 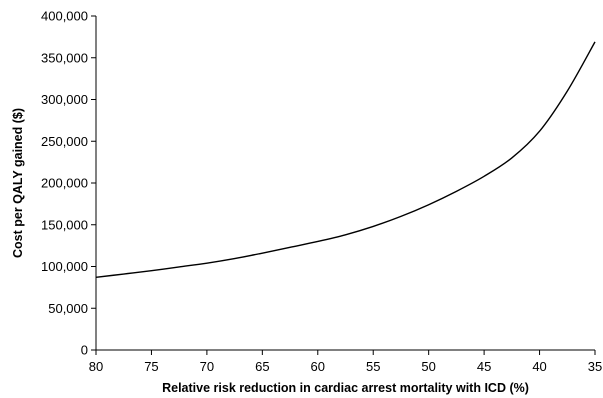 I want to click on y-tick-label: 350,000, so click(x=64, y=57).